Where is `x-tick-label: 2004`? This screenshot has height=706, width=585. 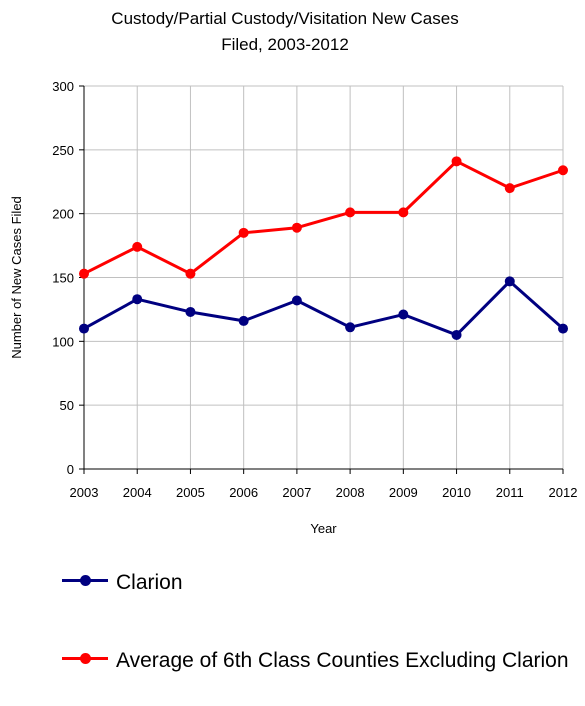
x-tick-label: 2004 is located at coordinates (137, 492).